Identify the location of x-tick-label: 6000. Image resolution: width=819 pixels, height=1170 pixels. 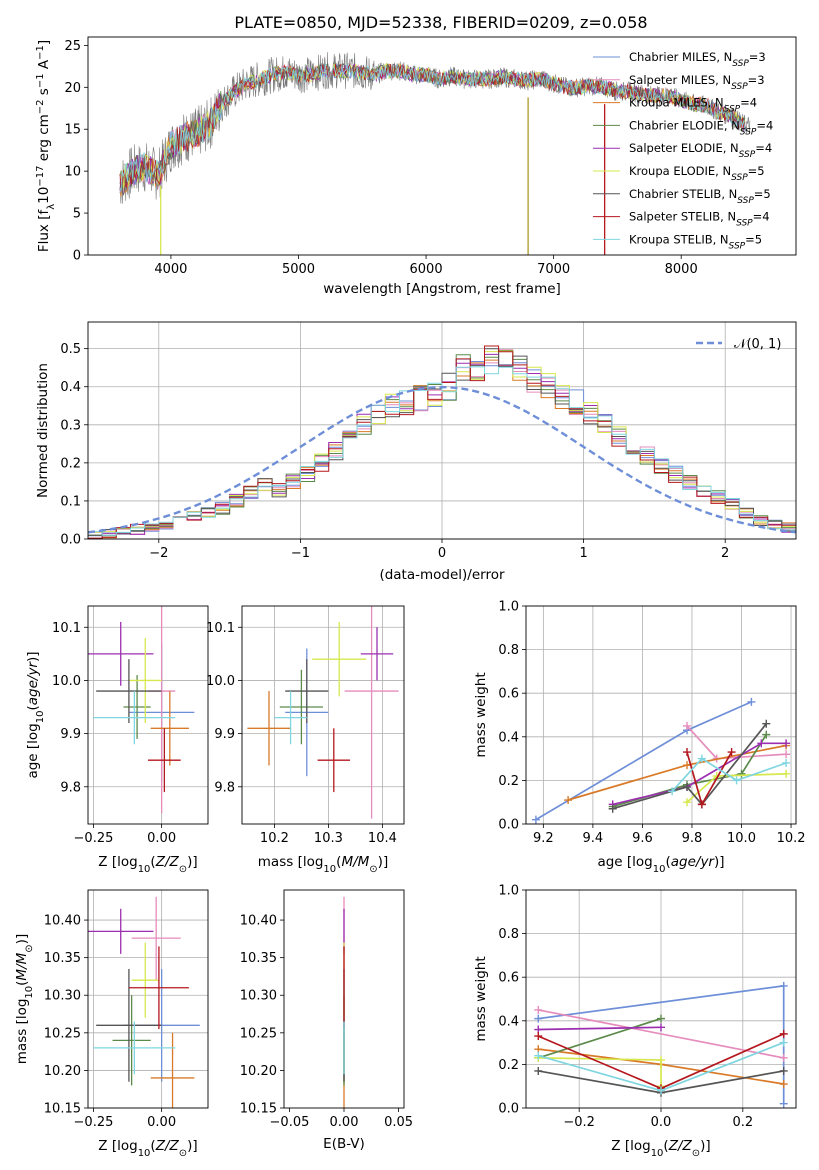
(426, 269).